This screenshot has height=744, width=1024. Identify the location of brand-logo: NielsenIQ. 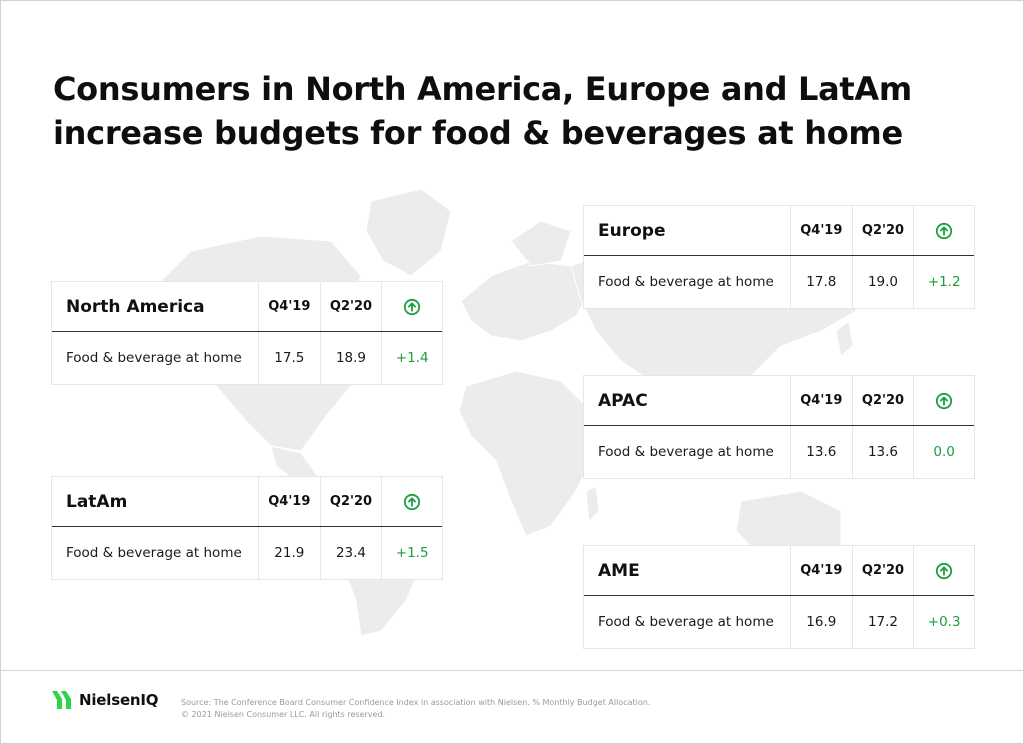
(105, 700).